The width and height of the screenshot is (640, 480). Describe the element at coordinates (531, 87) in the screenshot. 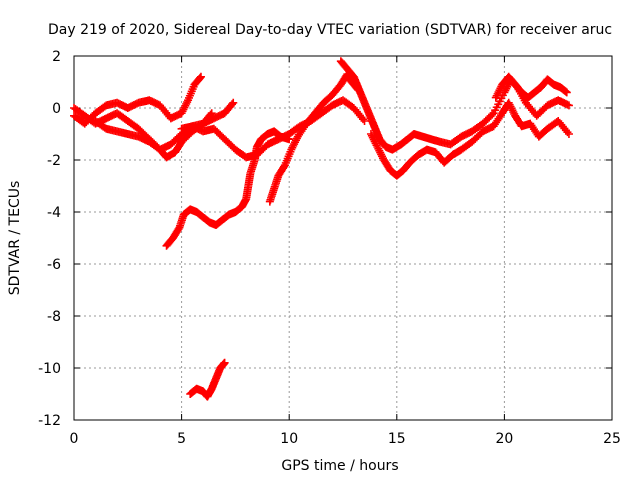

I see `series-track-i` at that location.